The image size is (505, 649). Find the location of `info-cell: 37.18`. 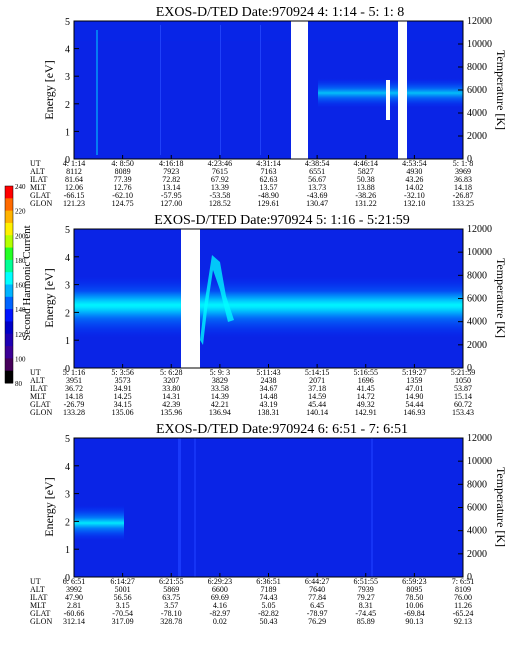

info-cell: 37.18 is located at coordinates (317, 388).